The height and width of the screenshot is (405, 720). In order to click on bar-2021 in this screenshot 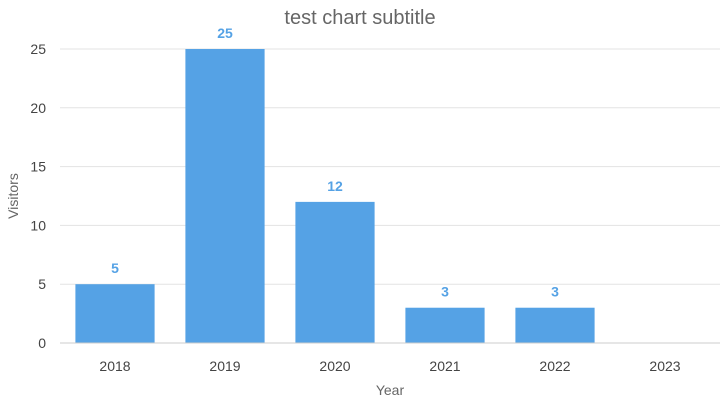, I will do `click(445, 325)`.